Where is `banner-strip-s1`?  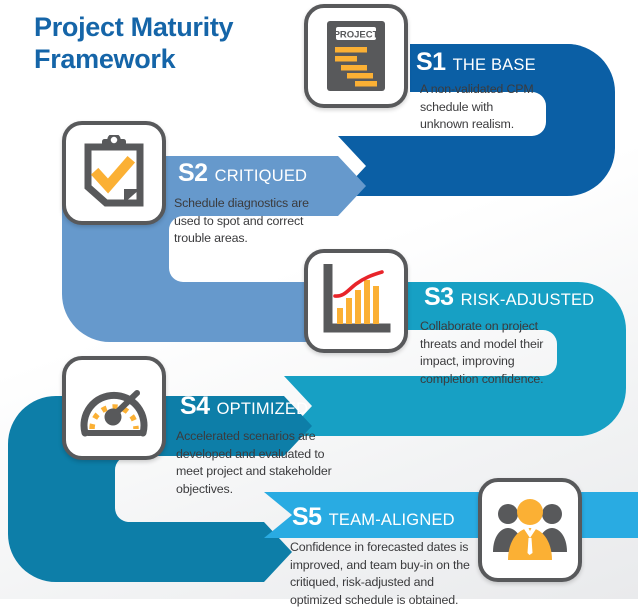 banner-strip-s1 is located at coordinates (495, 67).